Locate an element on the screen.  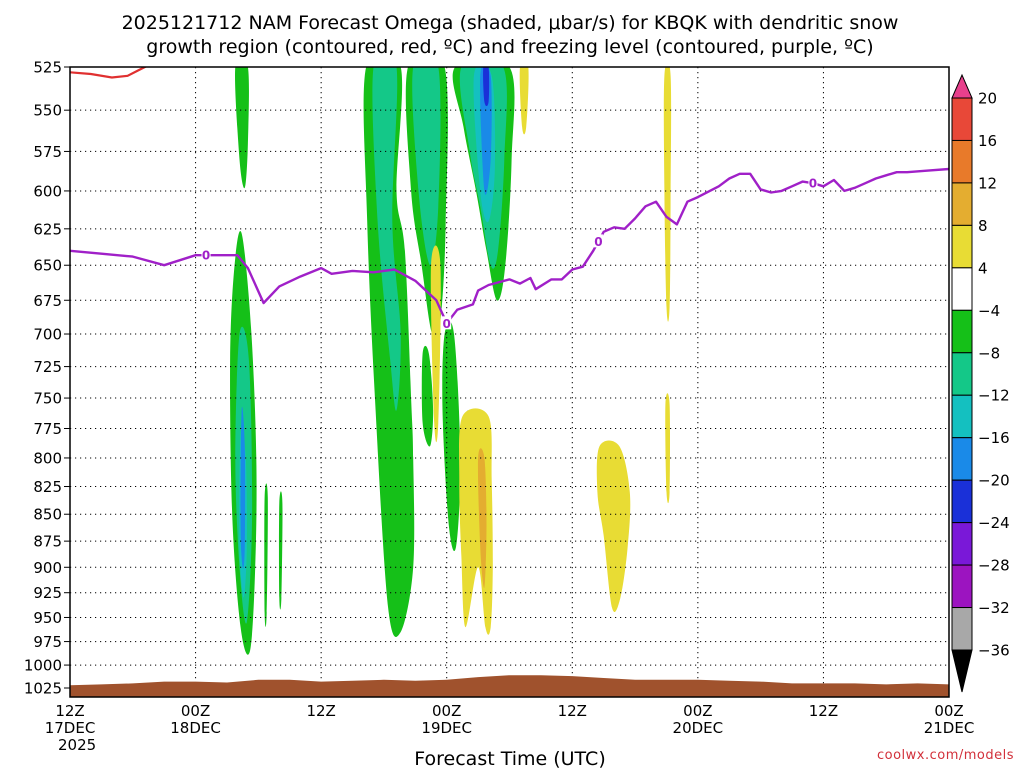
y-tick-label-775: 775 is located at coordinates (47, 429).